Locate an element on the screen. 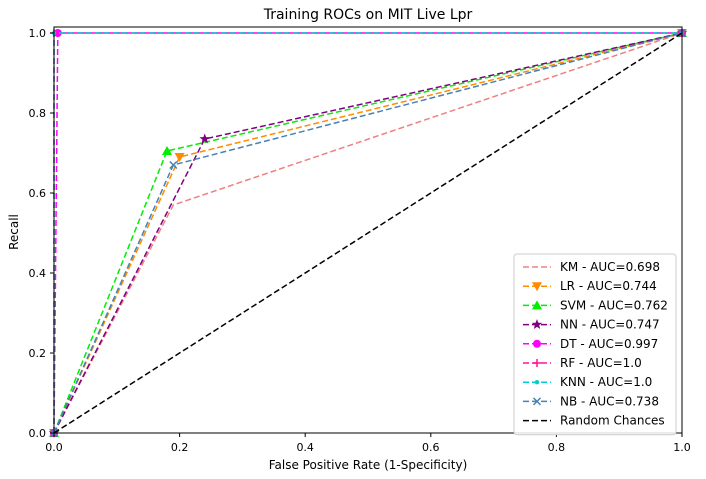 The height and width of the screenshot is (479, 706). legend-item: NB - AUC=0.738 is located at coordinates (591, 401).